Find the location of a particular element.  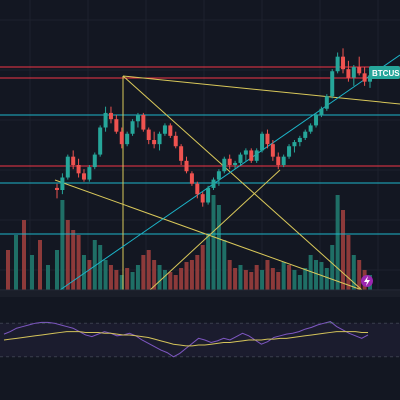

symbol-price-badge: BTCUSDT is located at coordinates (384, 72).